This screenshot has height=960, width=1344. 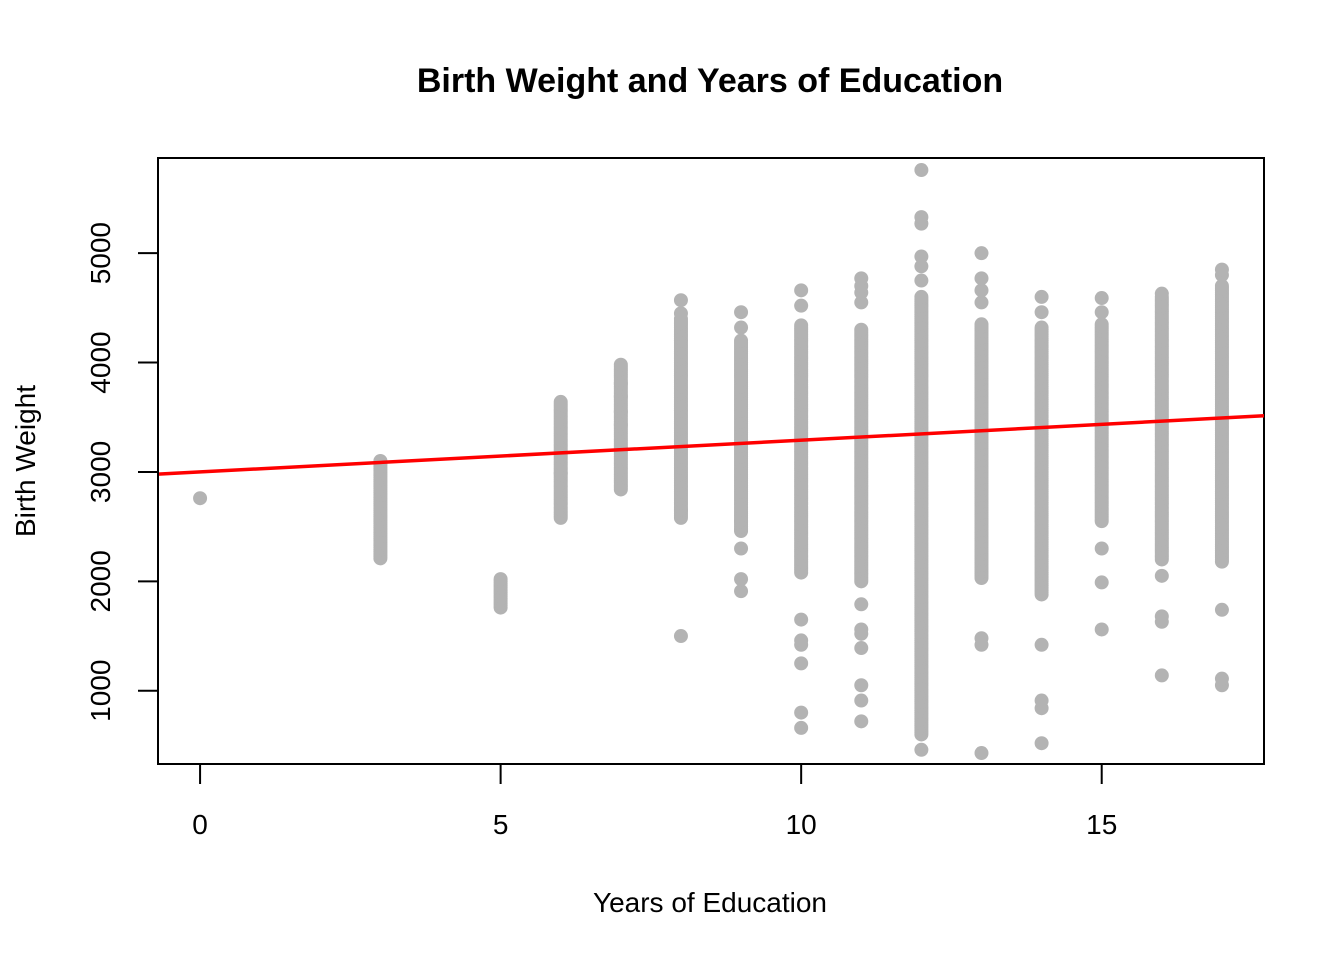 What do you see at coordinates (711, 445) in the screenshot?
I see `regression-line` at bounding box center [711, 445].